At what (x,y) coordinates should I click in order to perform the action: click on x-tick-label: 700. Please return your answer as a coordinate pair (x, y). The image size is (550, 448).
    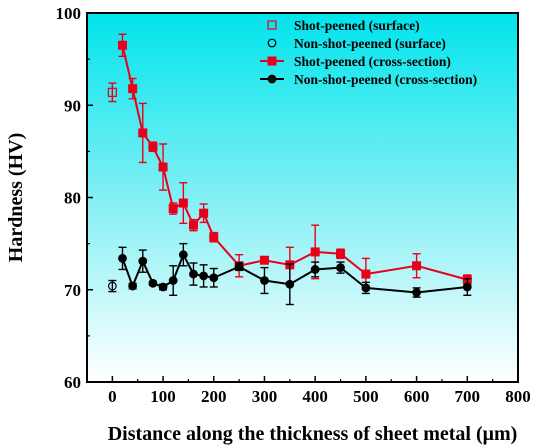
    Looking at the image, I should click on (468, 396).